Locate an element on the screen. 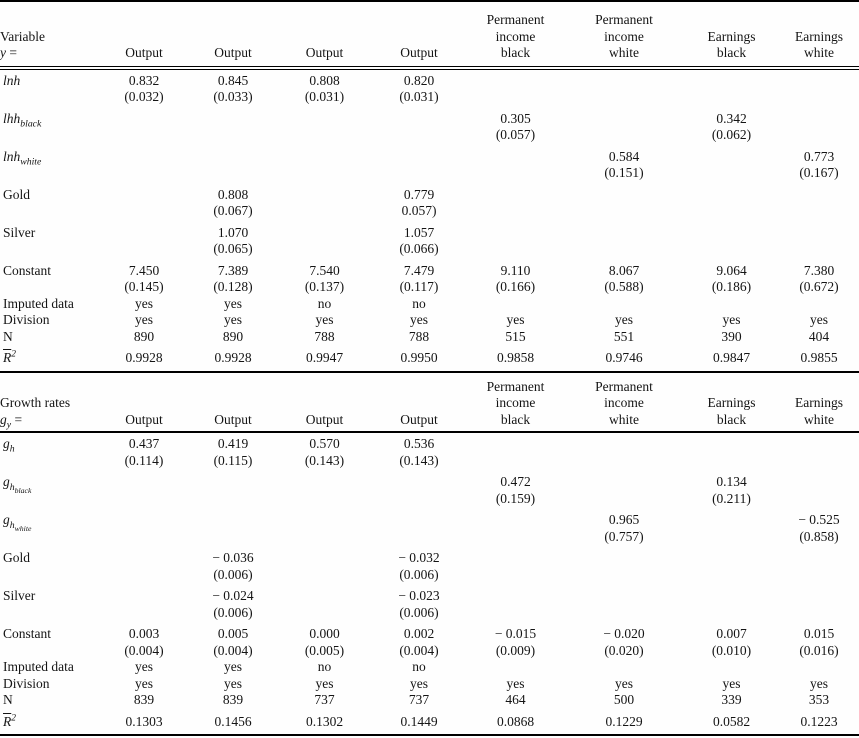 Image resolution: width=859 pixels, height=738 pixels. coefficient-row: Silver 1.070 1.057 is located at coordinates (429, 231).